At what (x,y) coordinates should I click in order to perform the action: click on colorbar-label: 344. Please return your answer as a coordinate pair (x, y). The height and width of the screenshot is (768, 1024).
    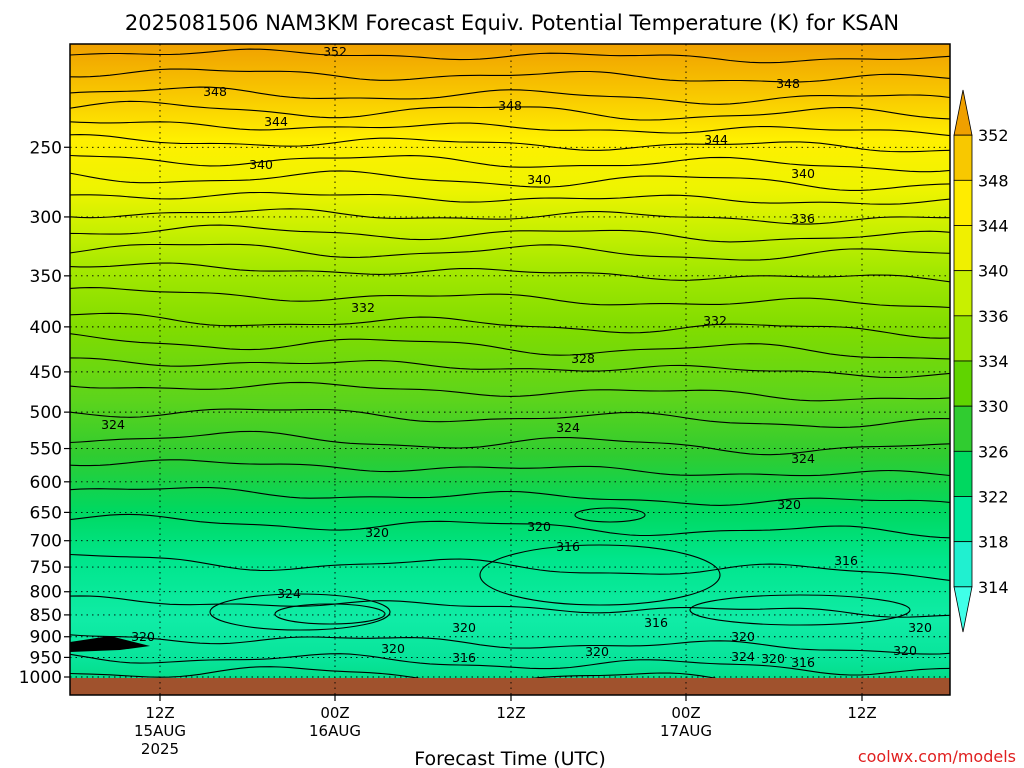
    Looking at the image, I should click on (993, 226).